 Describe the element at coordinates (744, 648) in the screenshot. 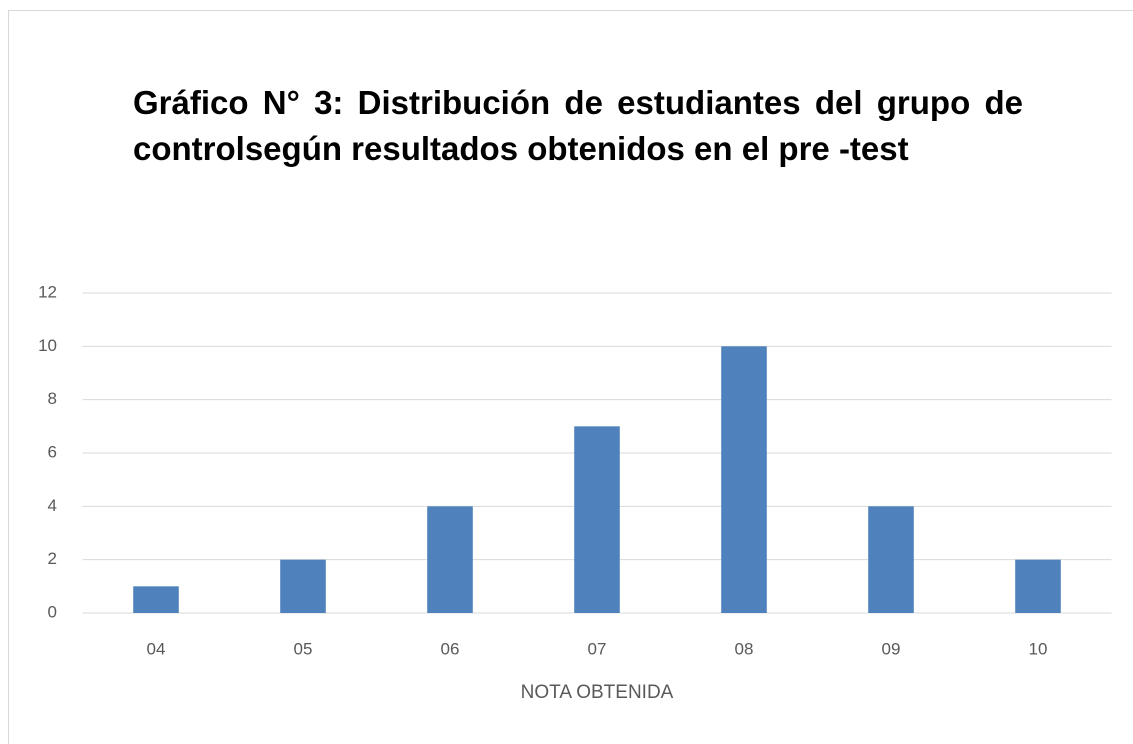

I see `x-tick-label: 08` at that location.